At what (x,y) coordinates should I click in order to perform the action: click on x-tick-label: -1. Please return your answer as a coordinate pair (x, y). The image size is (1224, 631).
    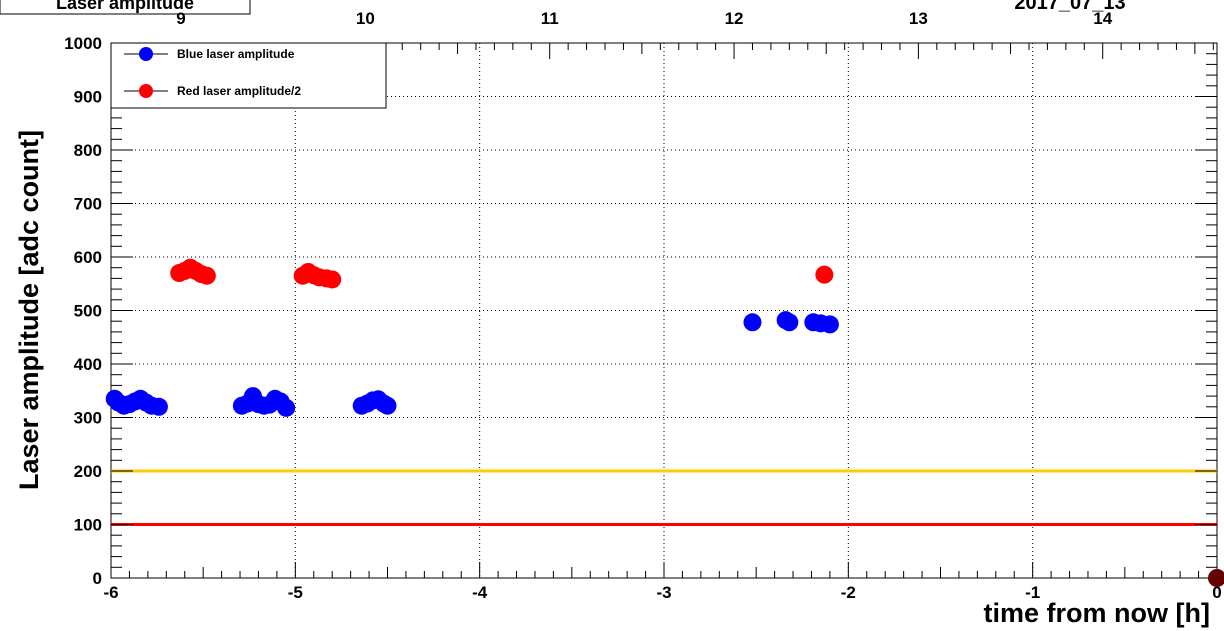
    Looking at the image, I should click on (1032, 592).